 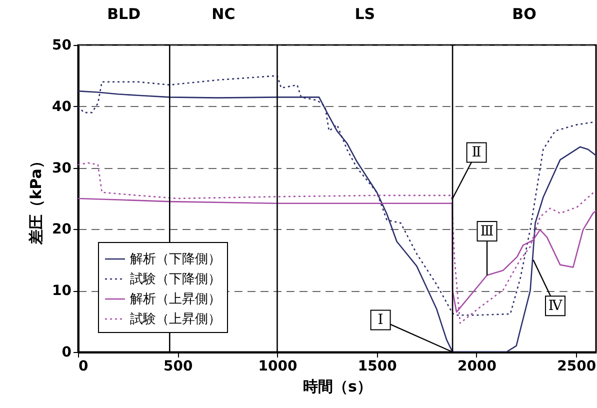 What do you see at coordinates (477, 366) in the screenshot?
I see `x-tick-label: 2000` at bounding box center [477, 366].